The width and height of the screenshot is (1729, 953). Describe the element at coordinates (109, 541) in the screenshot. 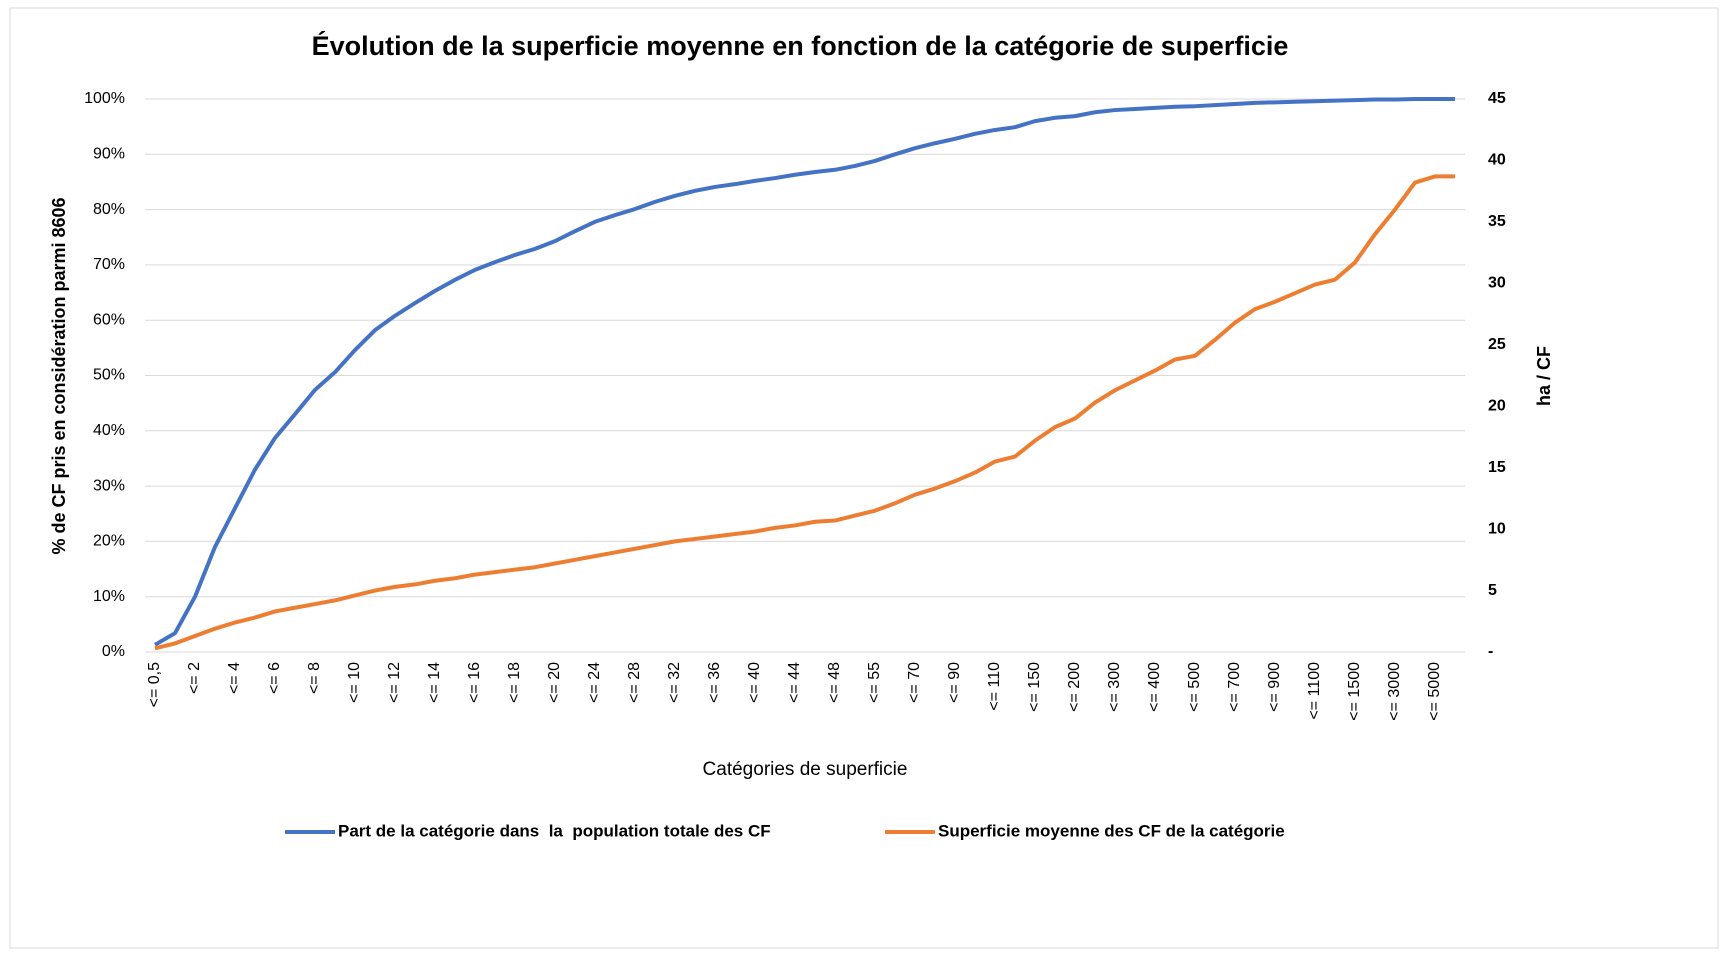

I see `y-tick-label: 20%` at that location.